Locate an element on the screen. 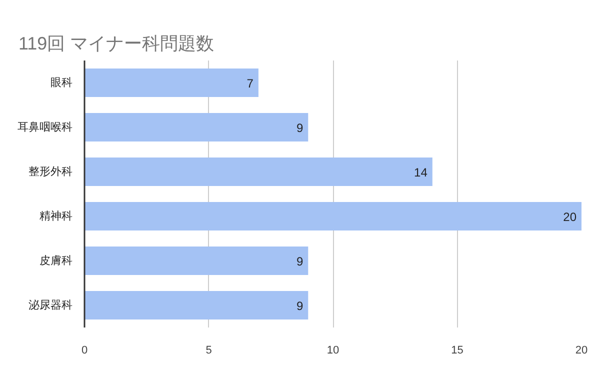 The width and height of the screenshot is (600, 371). y-tick-label: 眼科 is located at coordinates (61, 82).